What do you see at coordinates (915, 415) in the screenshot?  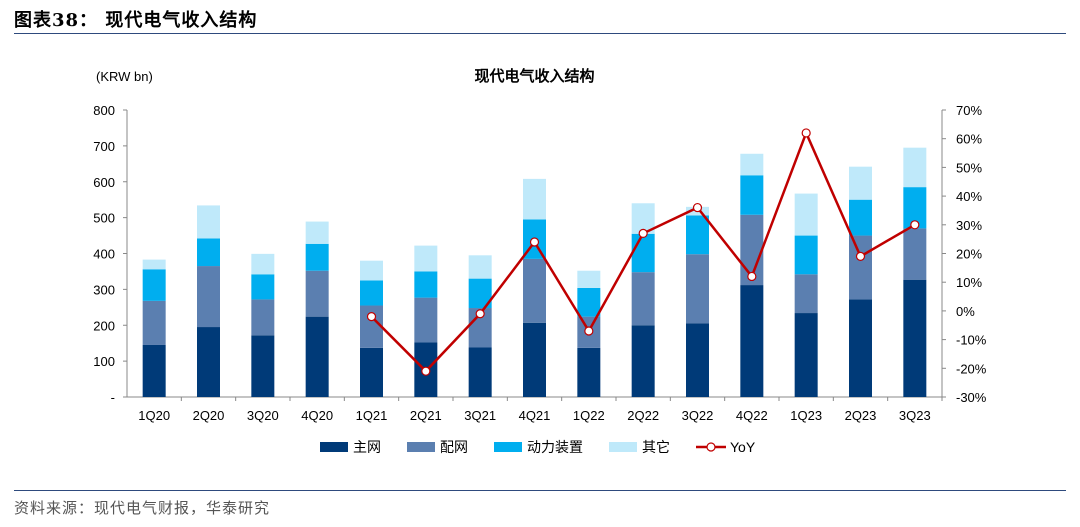 I see `x-tick-label: 3Q23` at bounding box center [915, 415].